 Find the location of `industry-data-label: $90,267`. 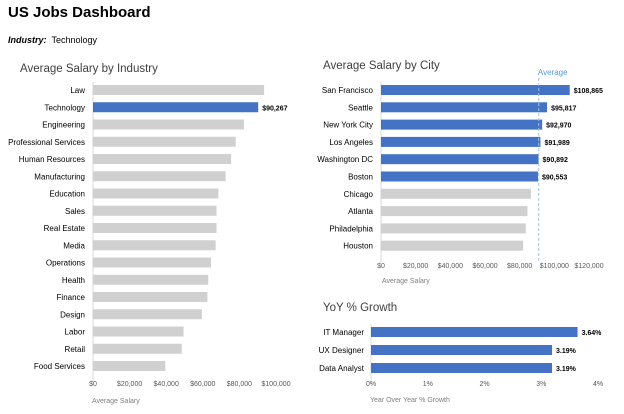

industry-data-label: $90,267 is located at coordinates (274, 108).